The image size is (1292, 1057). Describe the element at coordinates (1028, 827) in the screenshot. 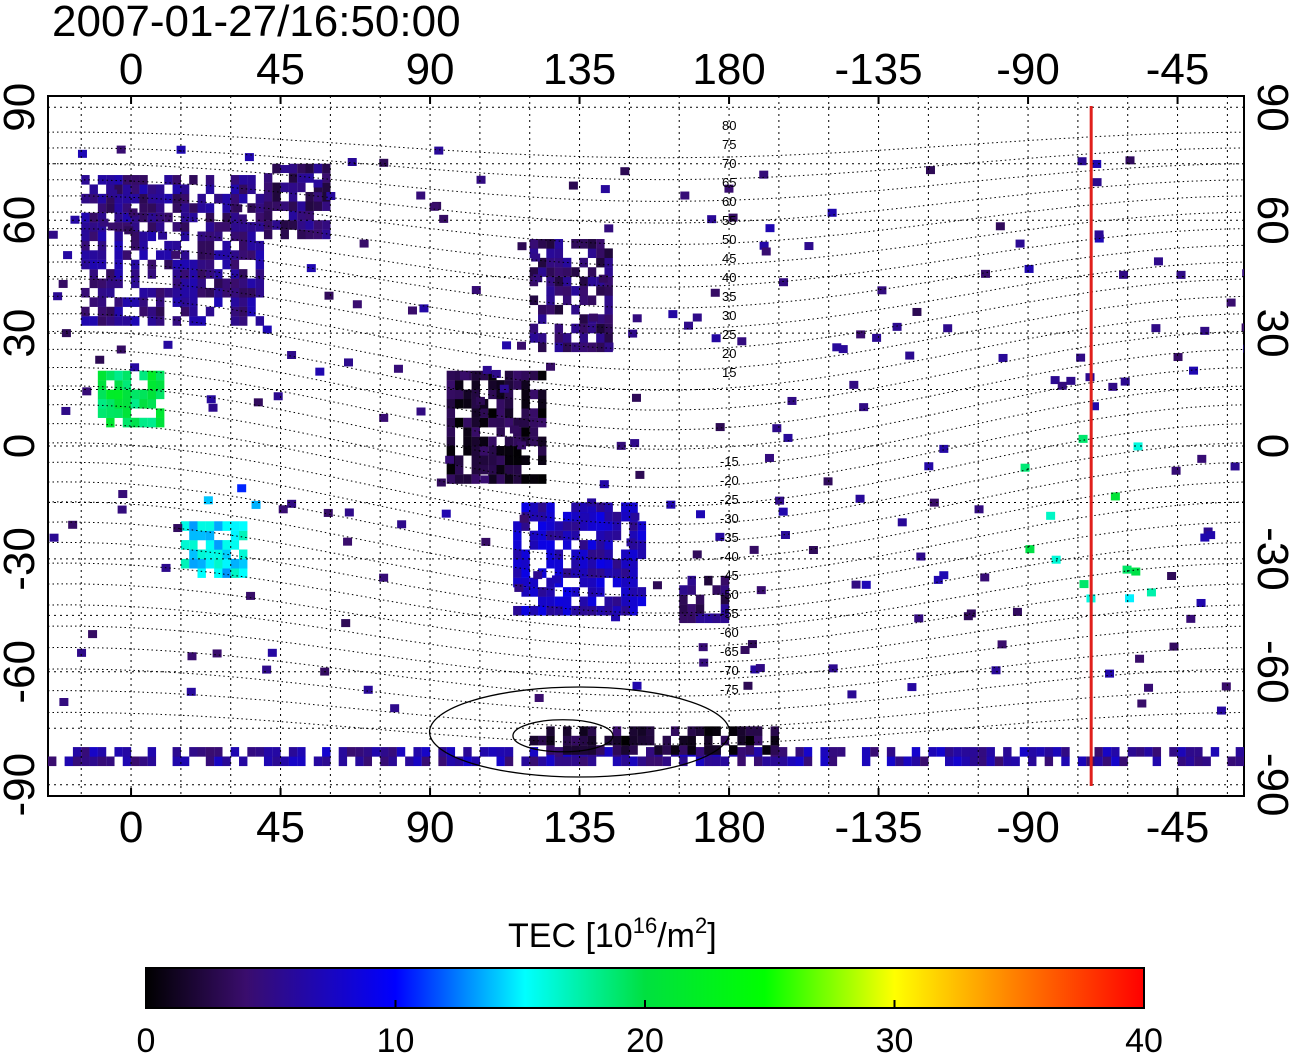

I see `bottom-tick-label: -90` at that location.